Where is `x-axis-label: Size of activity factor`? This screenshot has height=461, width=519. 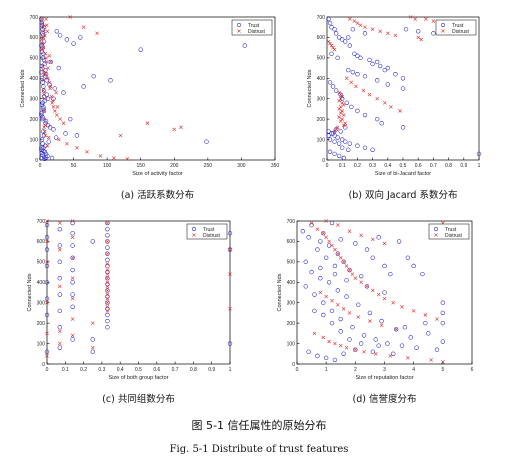 x-axis-label: Size of activity factor is located at coordinates (157, 174).